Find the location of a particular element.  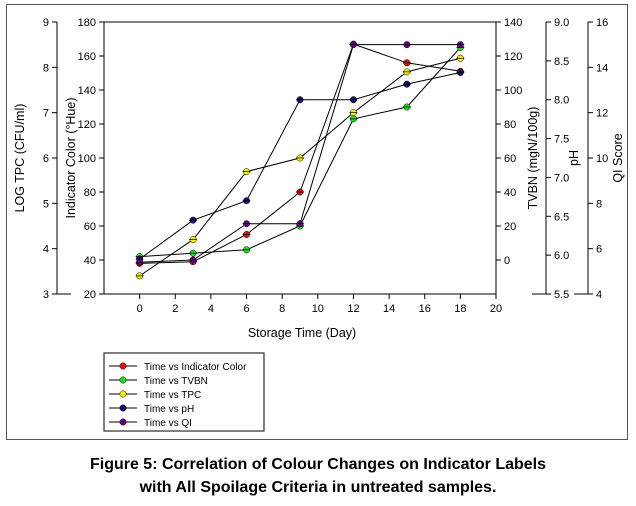

ph-tick-label: 8.0 is located at coordinates (561, 101).